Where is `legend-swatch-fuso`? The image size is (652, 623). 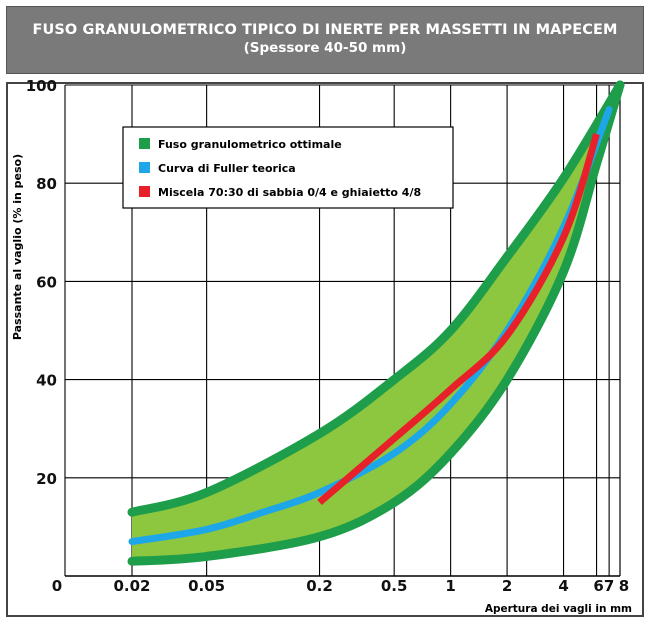 legend-swatch-fuso is located at coordinates (144, 143).